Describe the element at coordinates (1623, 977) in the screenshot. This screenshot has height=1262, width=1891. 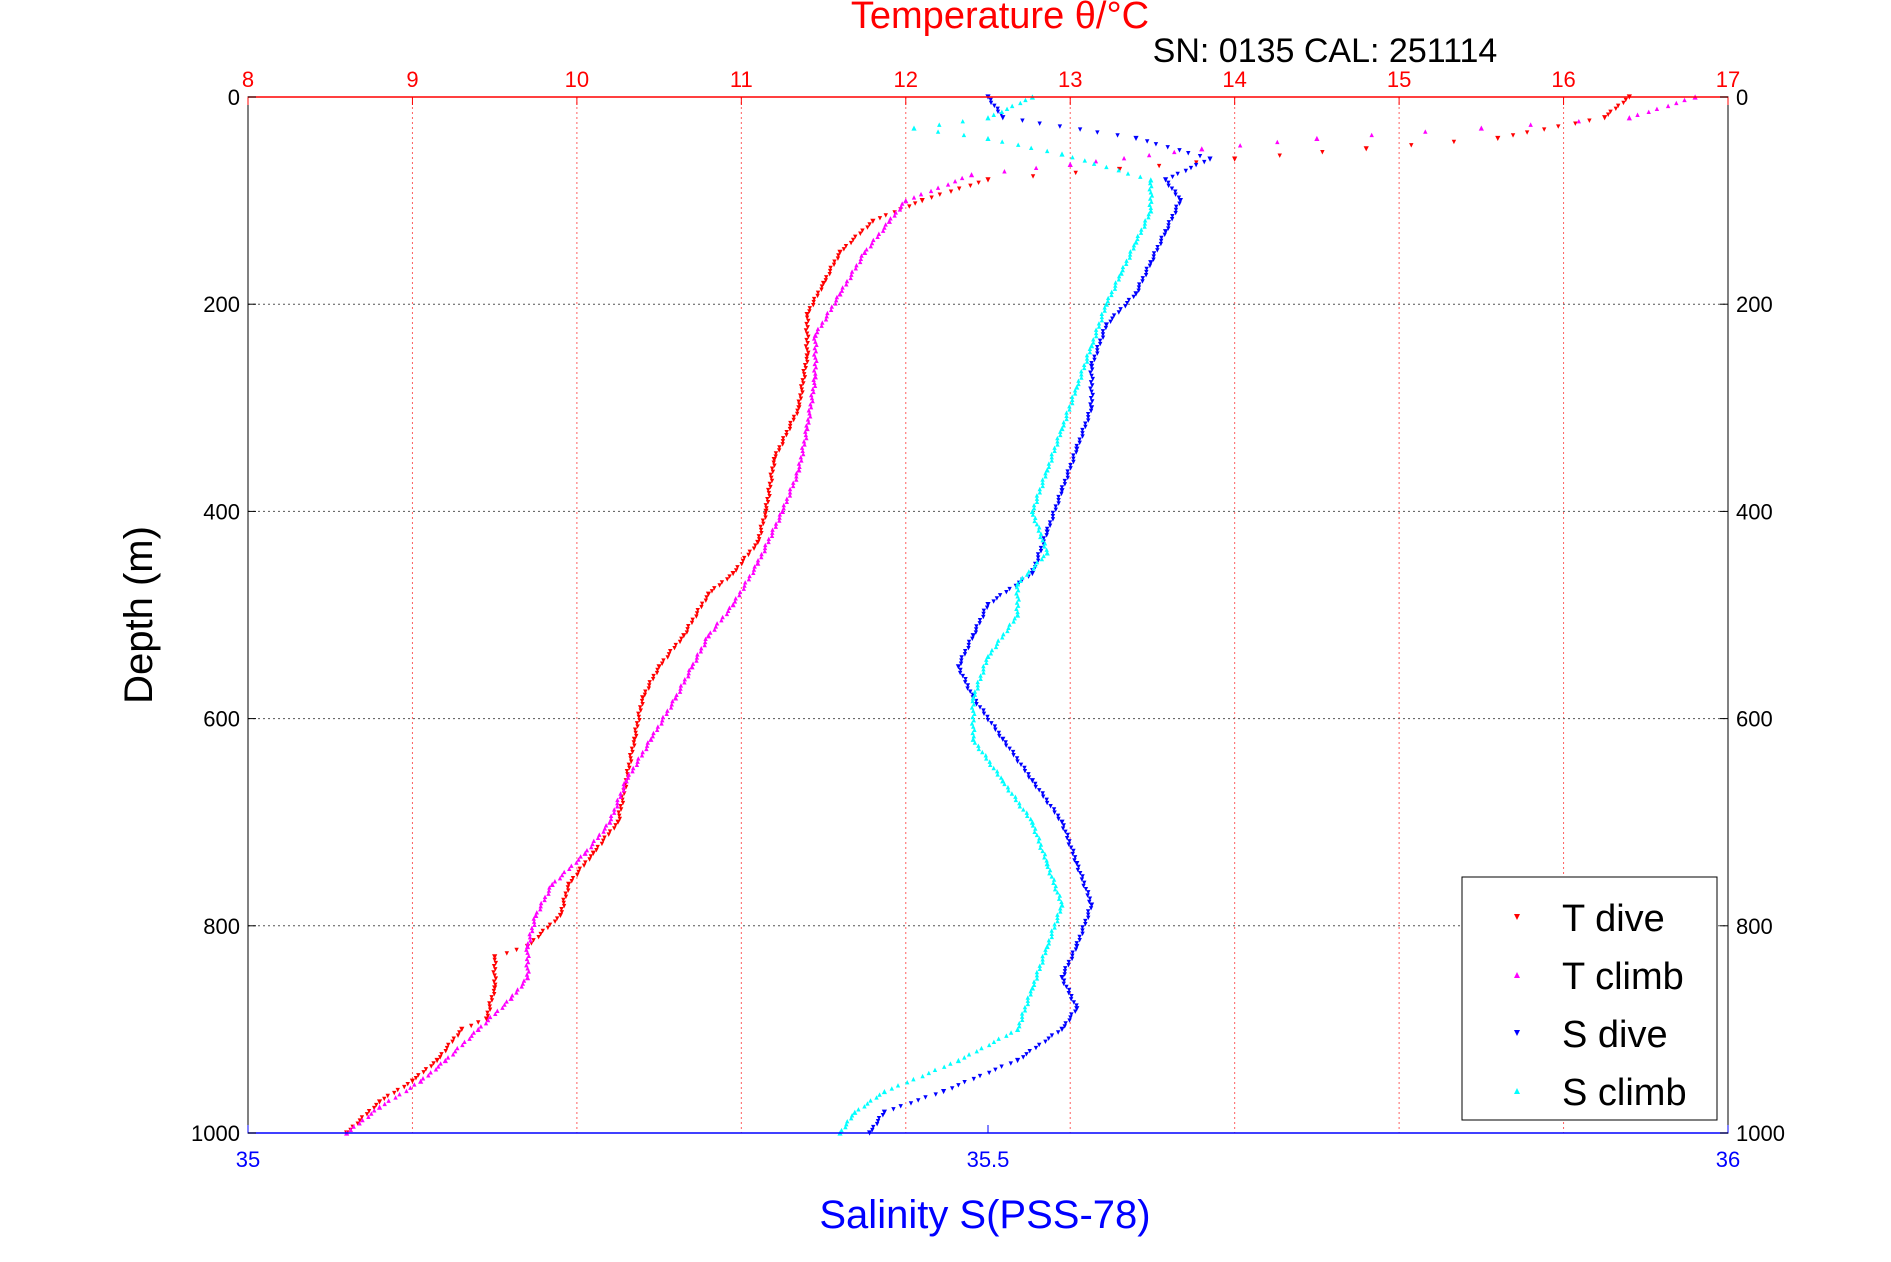
I see `legend-label: T climb` at that location.